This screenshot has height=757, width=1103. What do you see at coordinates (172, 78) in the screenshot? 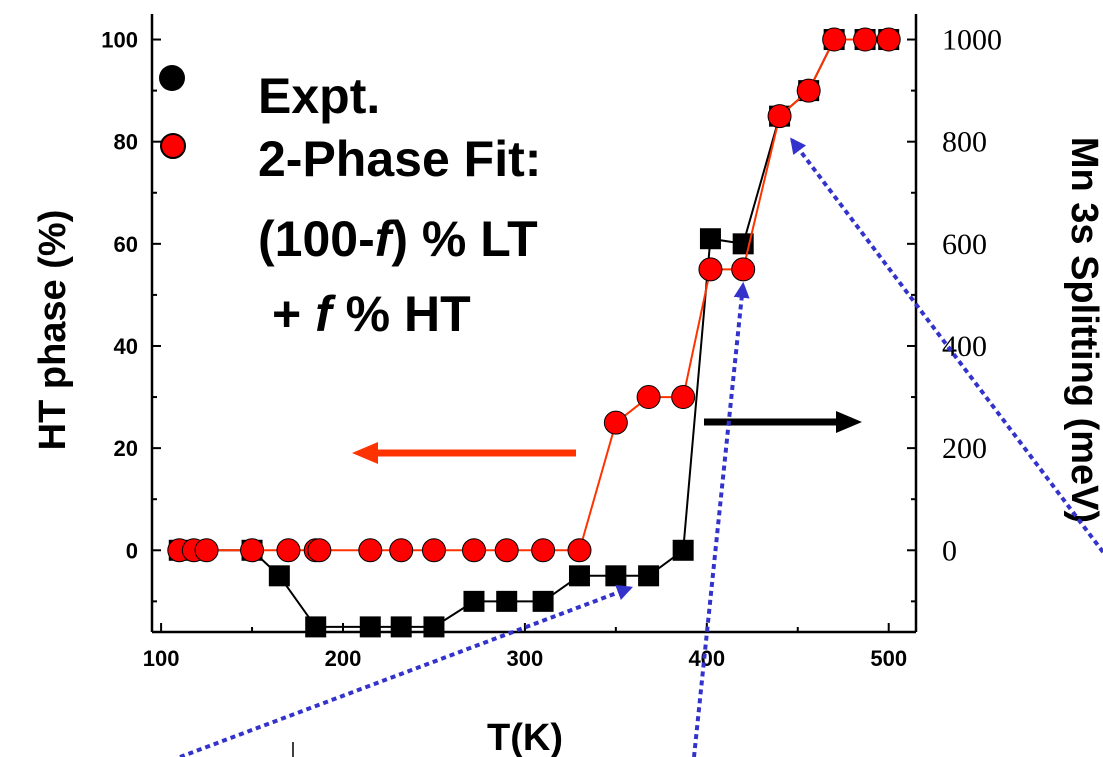
I see `legend-expt-marker` at bounding box center [172, 78].